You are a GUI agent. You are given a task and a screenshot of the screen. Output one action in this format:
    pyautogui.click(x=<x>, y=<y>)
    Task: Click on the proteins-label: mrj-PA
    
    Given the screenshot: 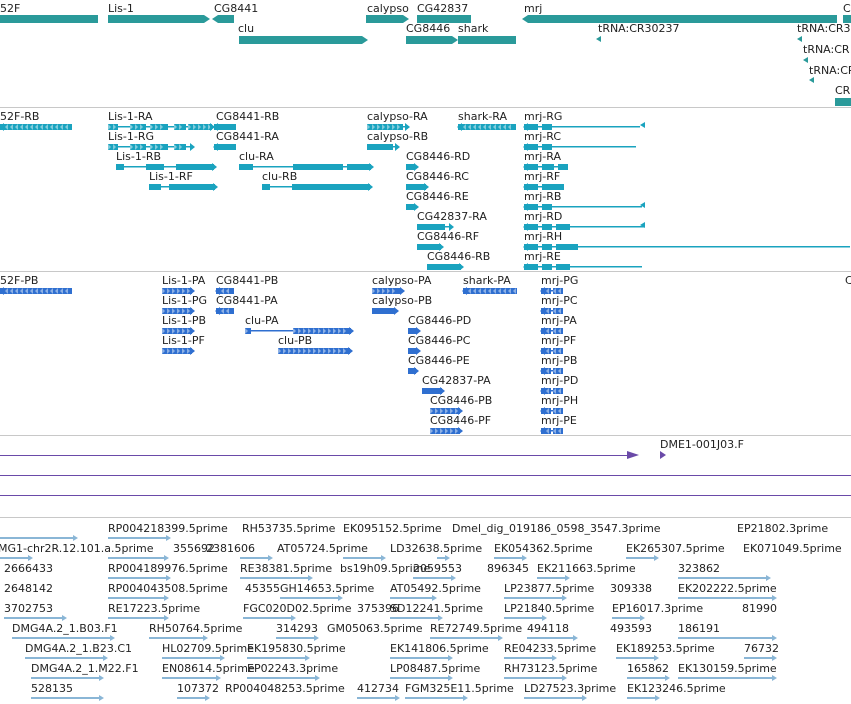 What is the action you would take?
    pyautogui.click(x=559, y=320)
    